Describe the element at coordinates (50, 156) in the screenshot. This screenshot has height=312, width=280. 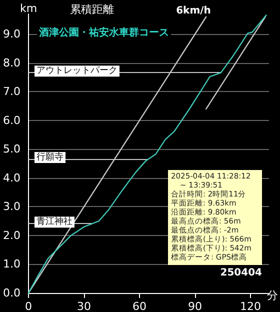
I see `ref-line-label: 行願寺` at that location.